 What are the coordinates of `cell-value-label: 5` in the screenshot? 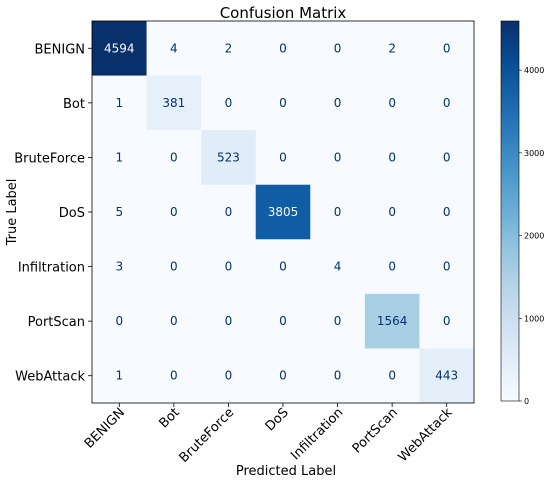 It's located at (119, 212).